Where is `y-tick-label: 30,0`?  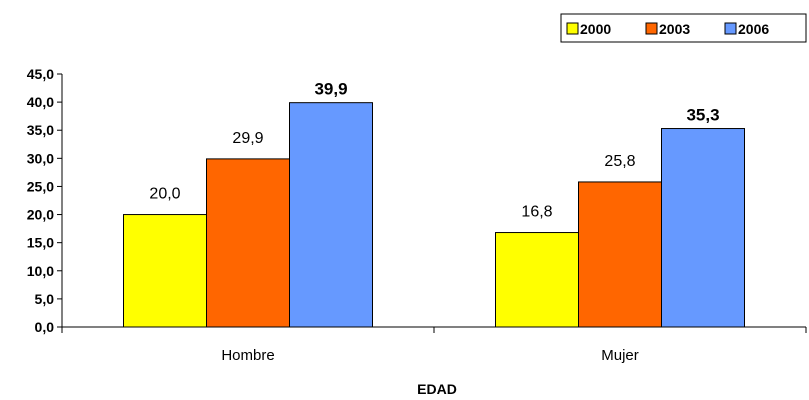
y-tick-label: 30,0 is located at coordinates (40, 158).